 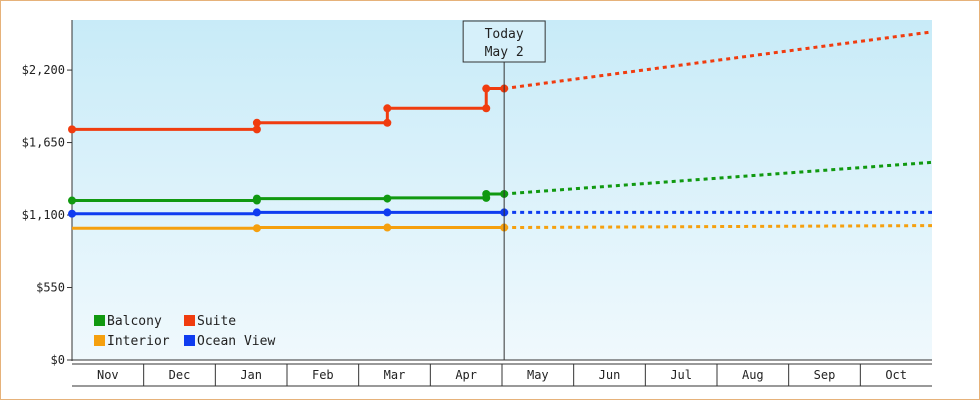 I want to click on suite-legend-swatch, so click(x=189, y=320).